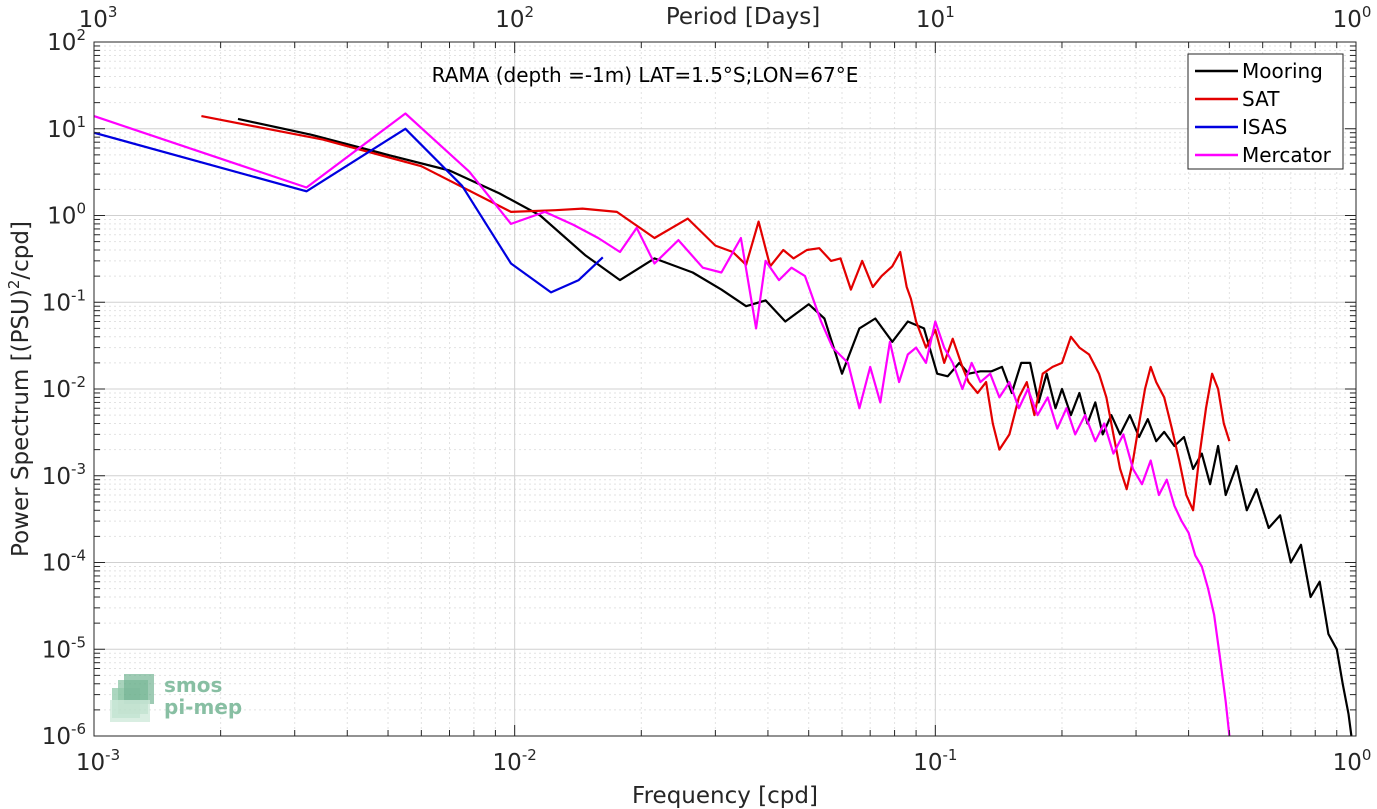 The width and height of the screenshot is (1377, 809). Describe the element at coordinates (78, 729) in the screenshot. I see `y-tick-label-exp: -6` at that location.